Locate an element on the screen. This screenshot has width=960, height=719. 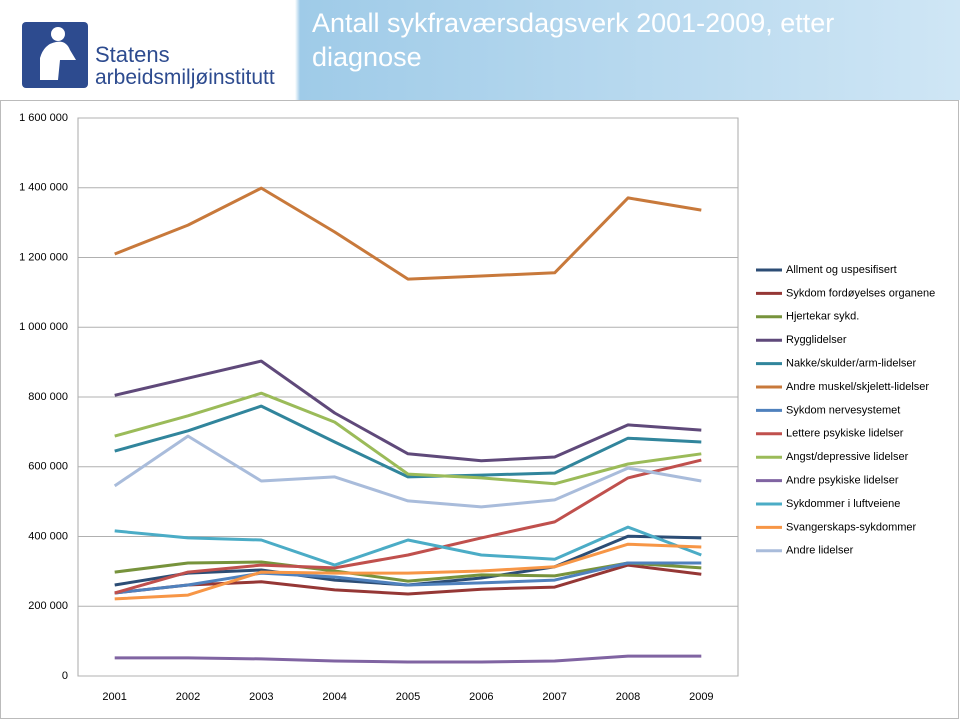
y-tick-label: 400 000 is located at coordinates (48, 536).